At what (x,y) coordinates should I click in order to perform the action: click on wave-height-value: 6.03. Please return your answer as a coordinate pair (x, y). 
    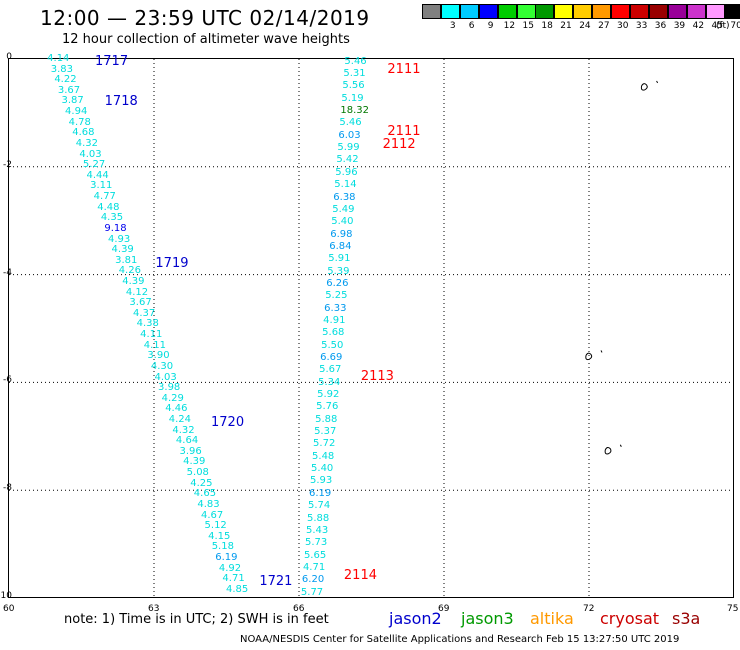
    Looking at the image, I should click on (349, 135).